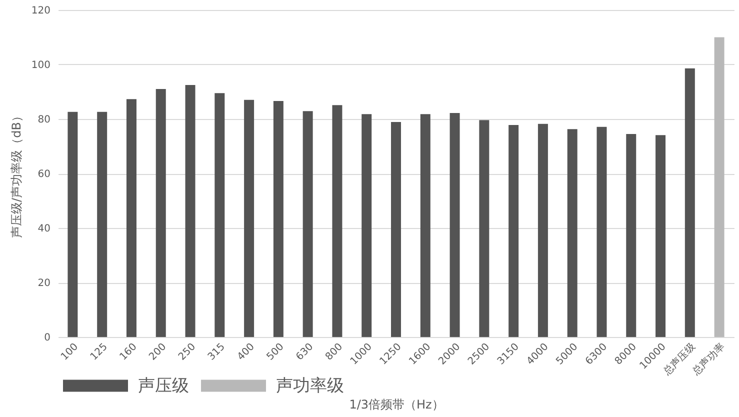 The height and width of the screenshot is (417, 739). Describe the element at coordinates (69, 352) in the screenshot. I see `x-tick-label: 100` at that location.